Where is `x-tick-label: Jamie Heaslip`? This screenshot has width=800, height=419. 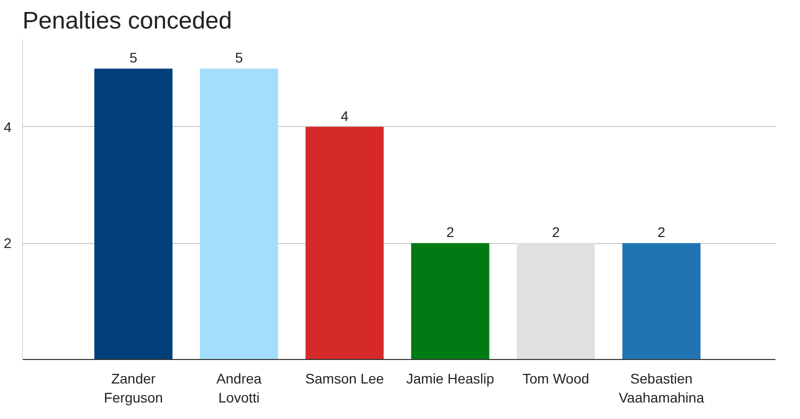
x-tick-label: Jamie Heaslip is located at coordinates (450, 378).